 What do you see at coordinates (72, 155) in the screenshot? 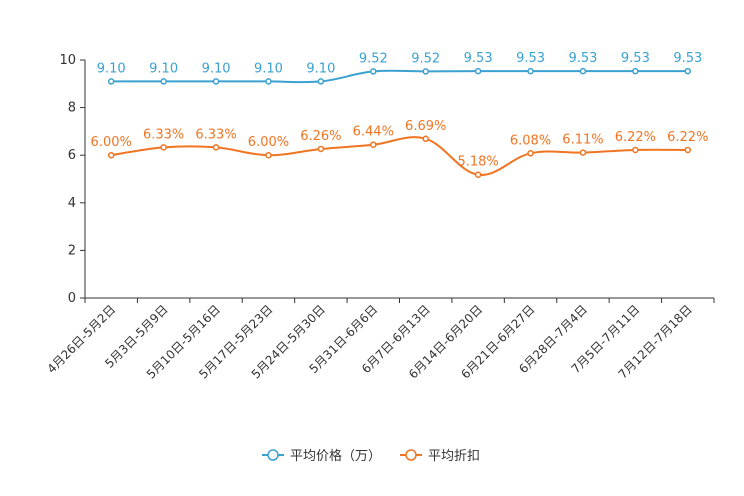
I see `y-tick-label: 6` at bounding box center [72, 155].